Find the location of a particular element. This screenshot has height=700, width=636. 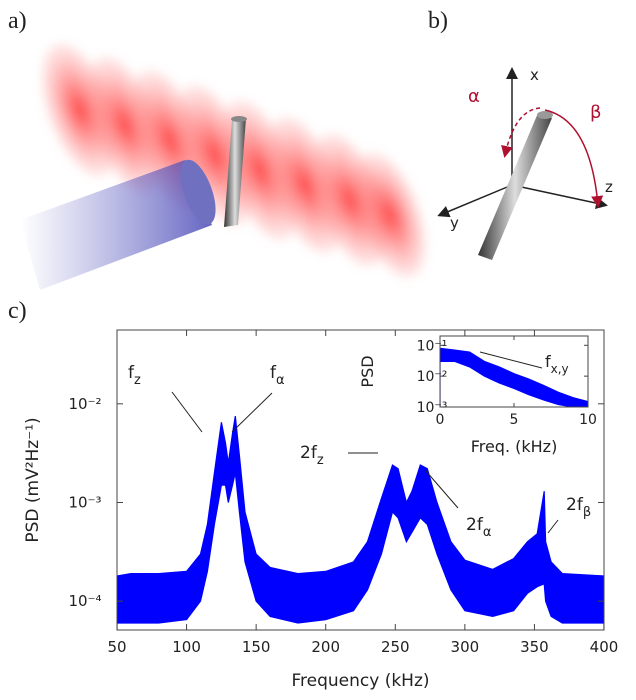

noise-floor-area is located at coordinates (514, 383).